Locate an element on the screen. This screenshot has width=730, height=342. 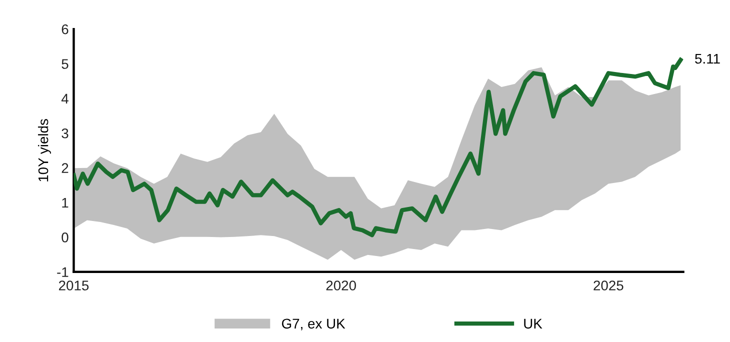
x-tick-label: 2020 is located at coordinates (341, 285).